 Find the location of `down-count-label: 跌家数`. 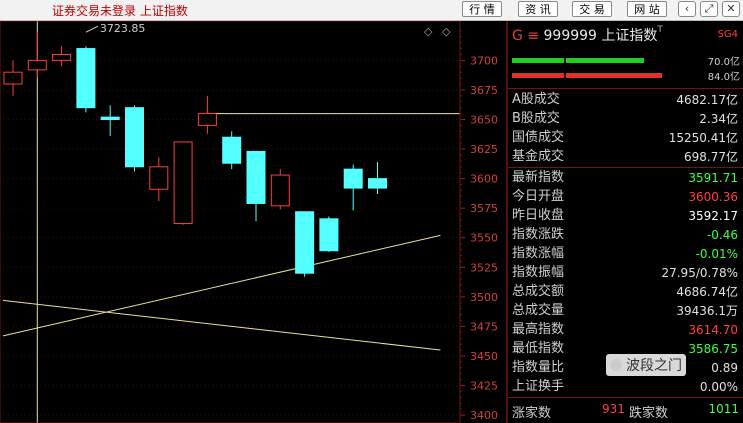

down-count-label: 跌家数 is located at coordinates (649, 413).